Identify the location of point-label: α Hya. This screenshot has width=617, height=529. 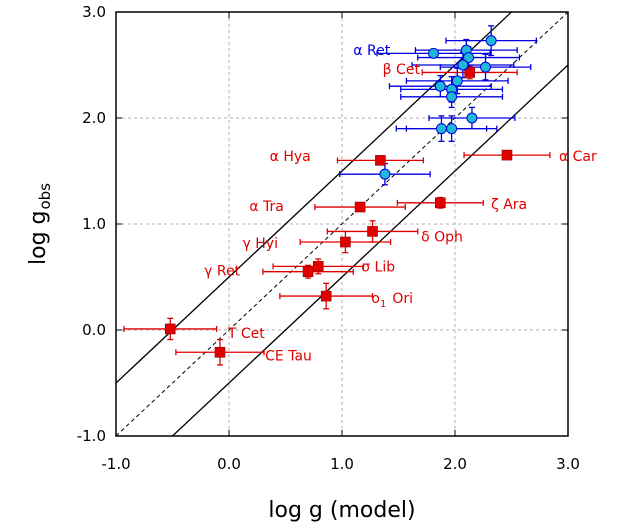
(290, 157).